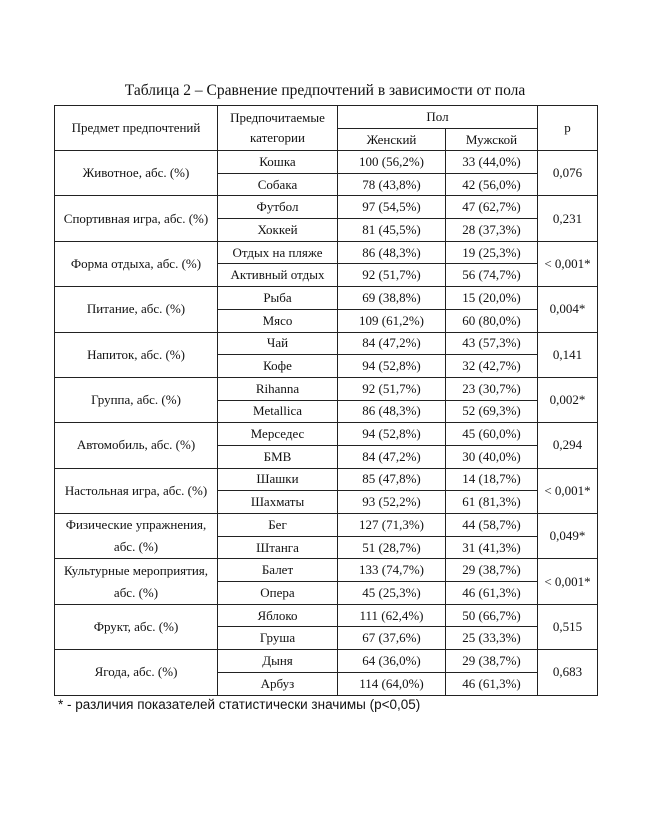 This screenshot has height=838, width=650. I want to click on category-cell: Шахматы, so click(277, 502).